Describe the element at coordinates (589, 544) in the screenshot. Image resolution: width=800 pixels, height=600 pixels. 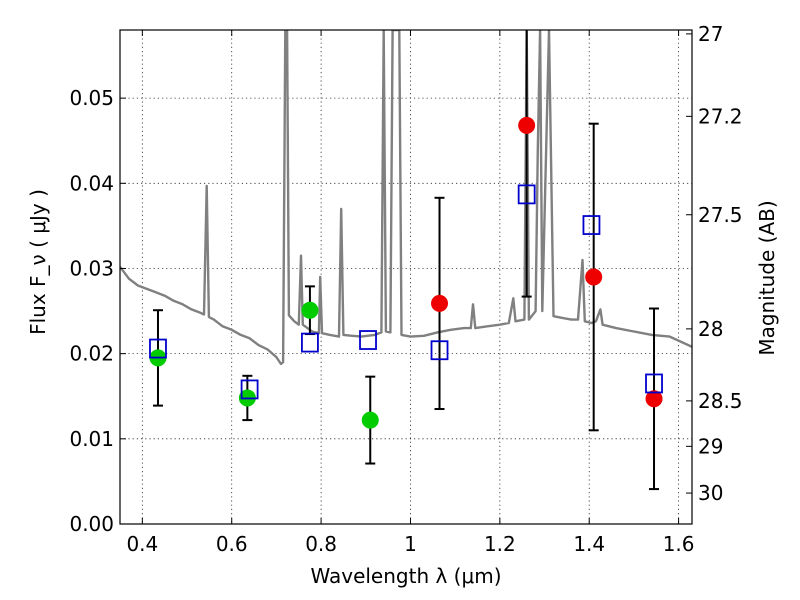
I see `x-tick-label: 1.4` at that location.